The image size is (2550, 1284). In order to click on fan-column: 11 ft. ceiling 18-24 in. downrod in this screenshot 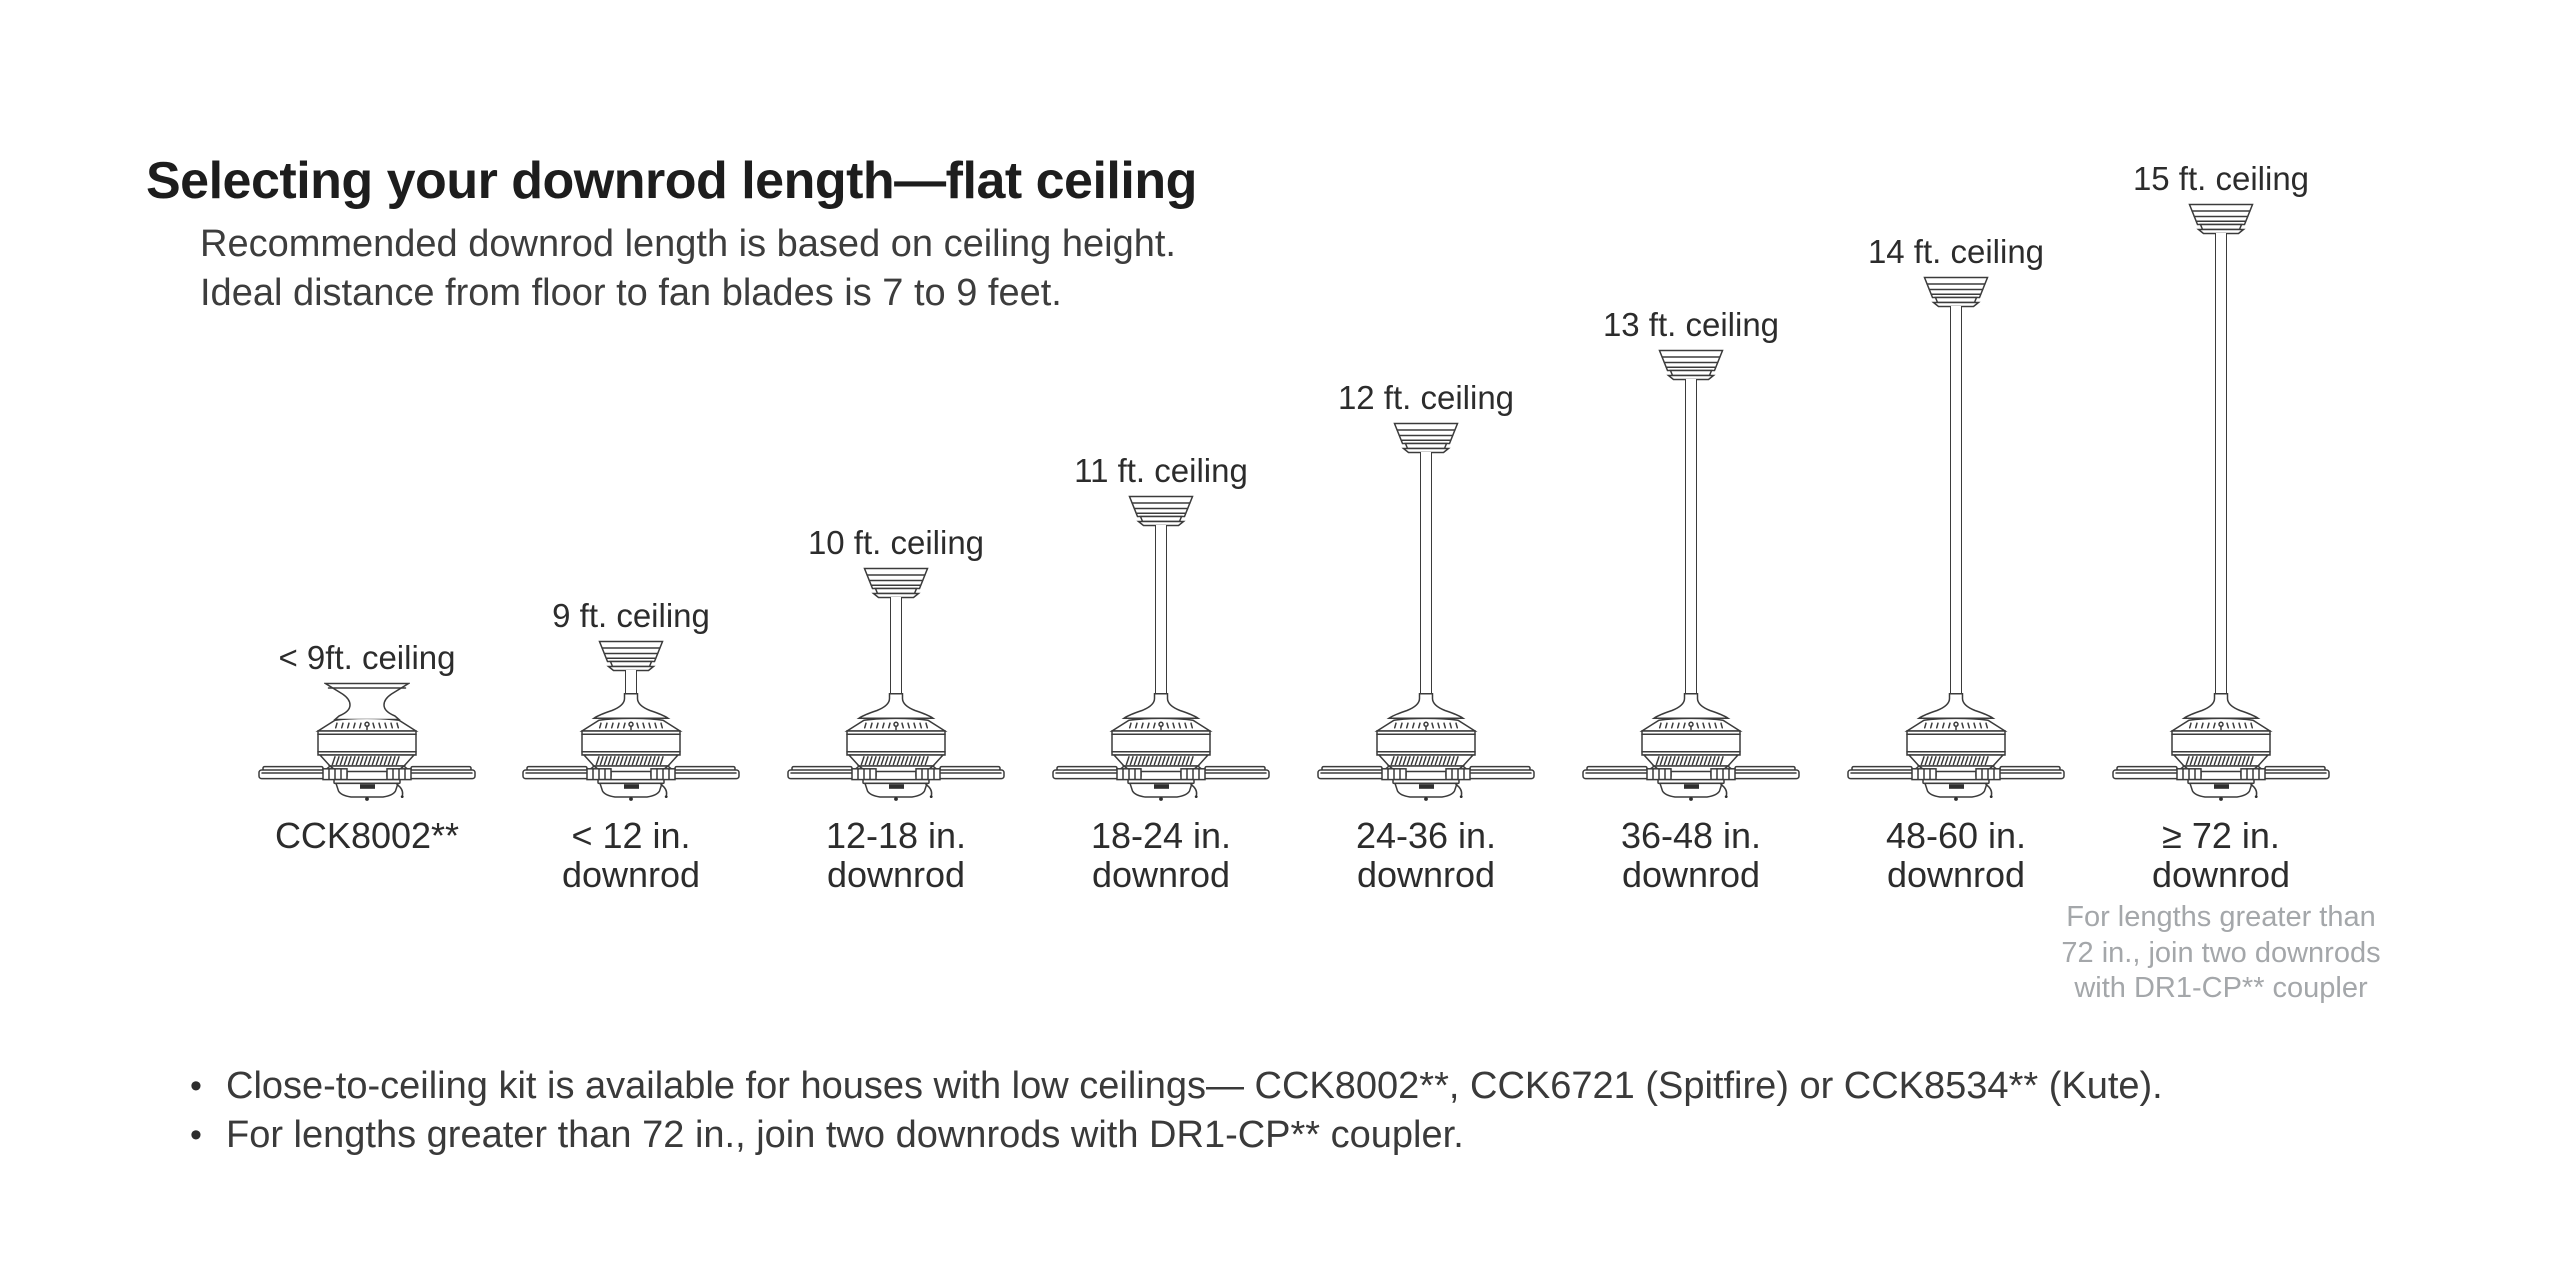, I will do `click(1161, 530)`.